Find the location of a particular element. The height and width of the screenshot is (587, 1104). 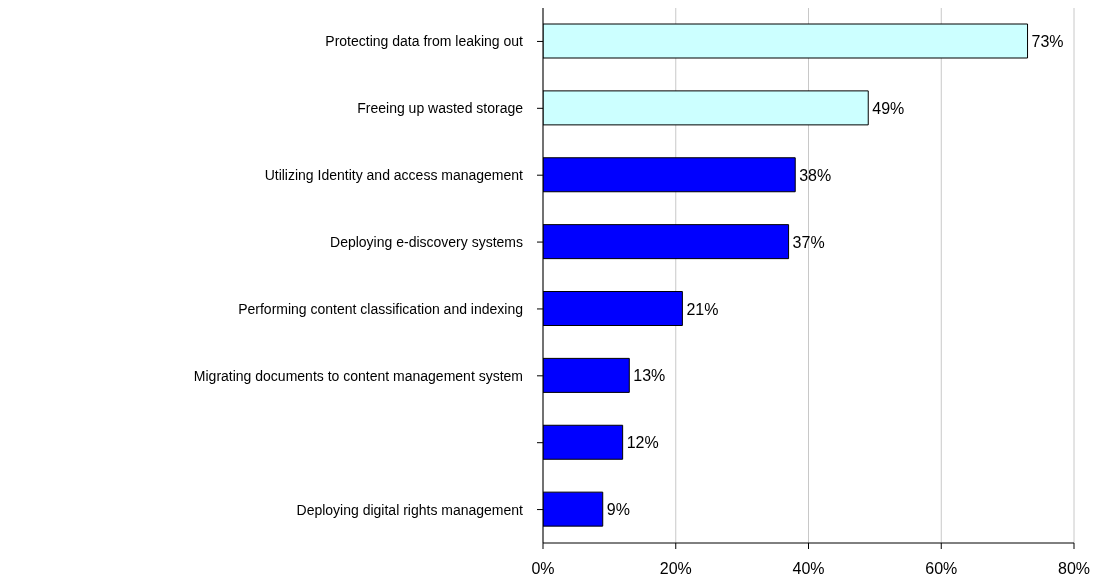

data-label: 49% is located at coordinates (888, 108).